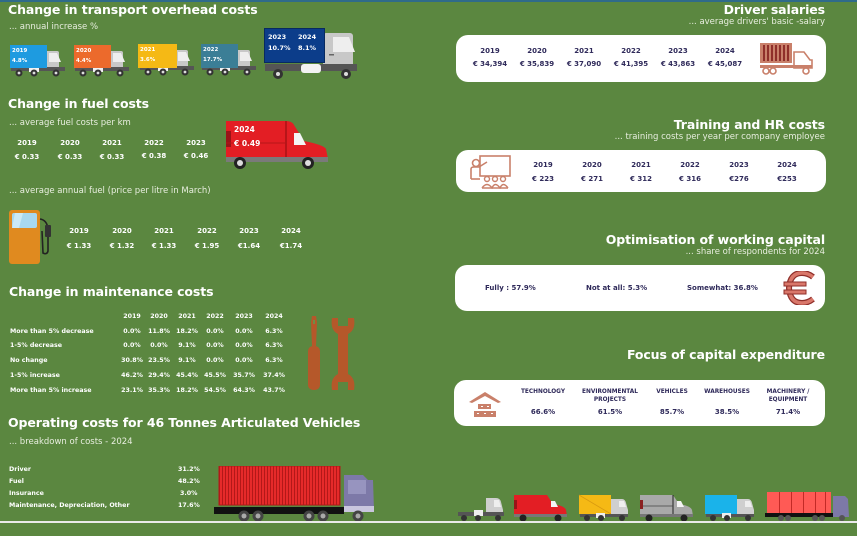  I want to click on blue-truck-icon, so click(730, 508).